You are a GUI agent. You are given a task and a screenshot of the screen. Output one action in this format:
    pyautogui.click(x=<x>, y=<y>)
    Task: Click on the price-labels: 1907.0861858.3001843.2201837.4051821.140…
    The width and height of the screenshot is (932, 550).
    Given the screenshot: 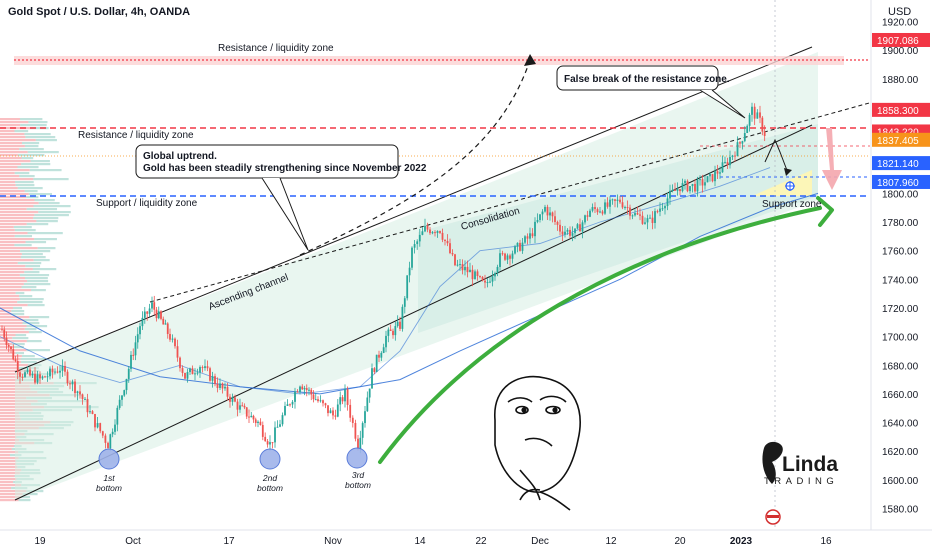 What is the action you would take?
    pyautogui.click(x=901, y=110)
    